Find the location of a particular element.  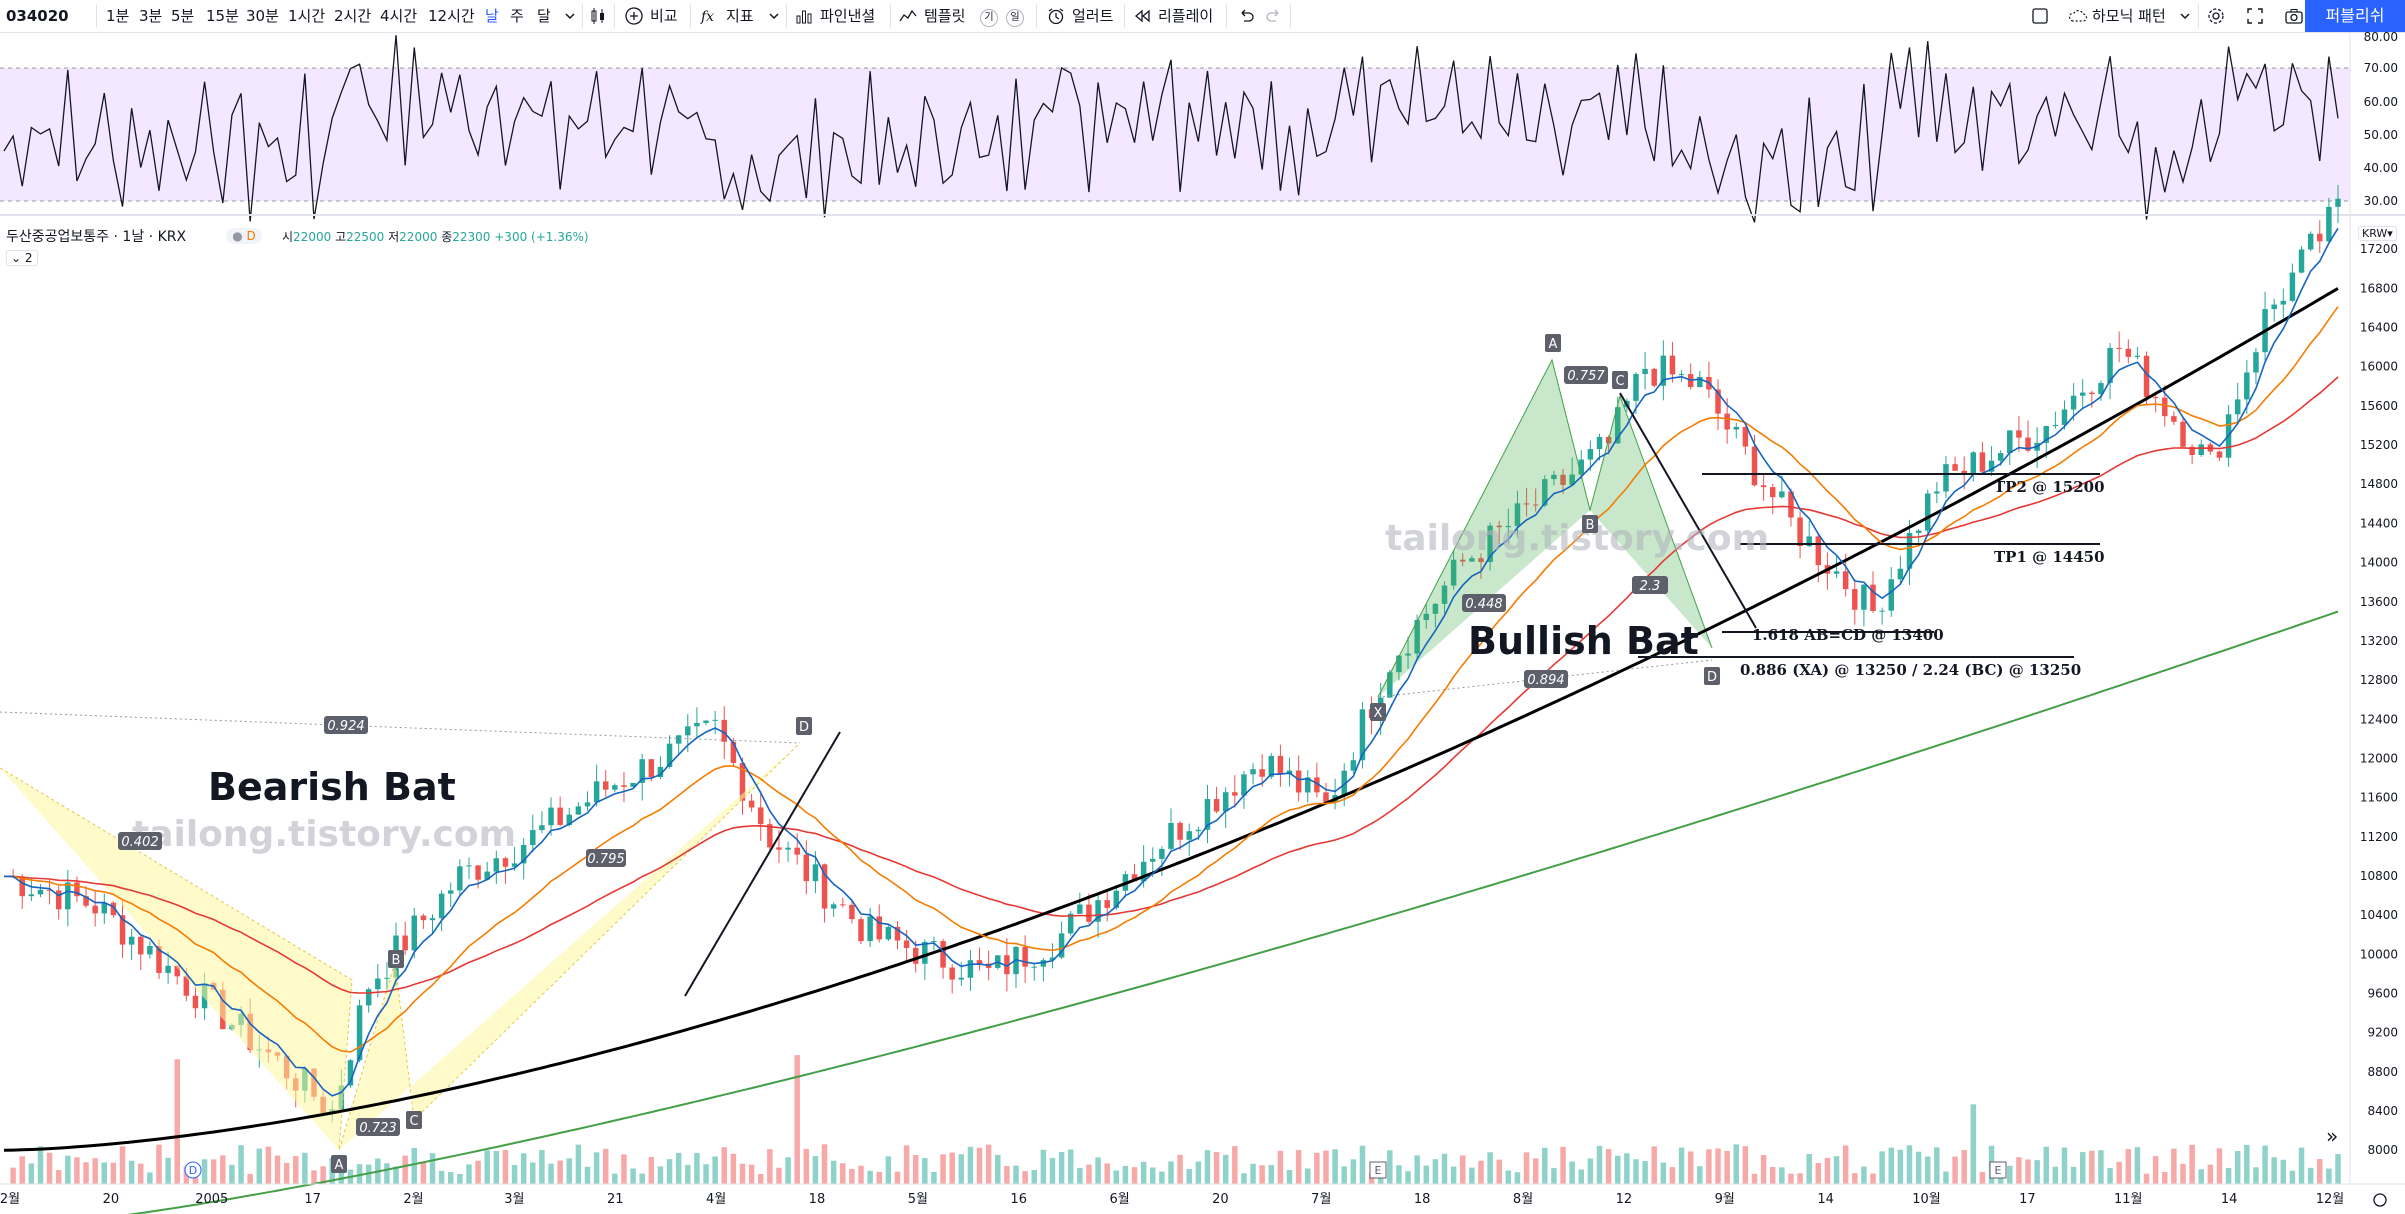

interval-1m: 1분 is located at coordinates (118, 16).